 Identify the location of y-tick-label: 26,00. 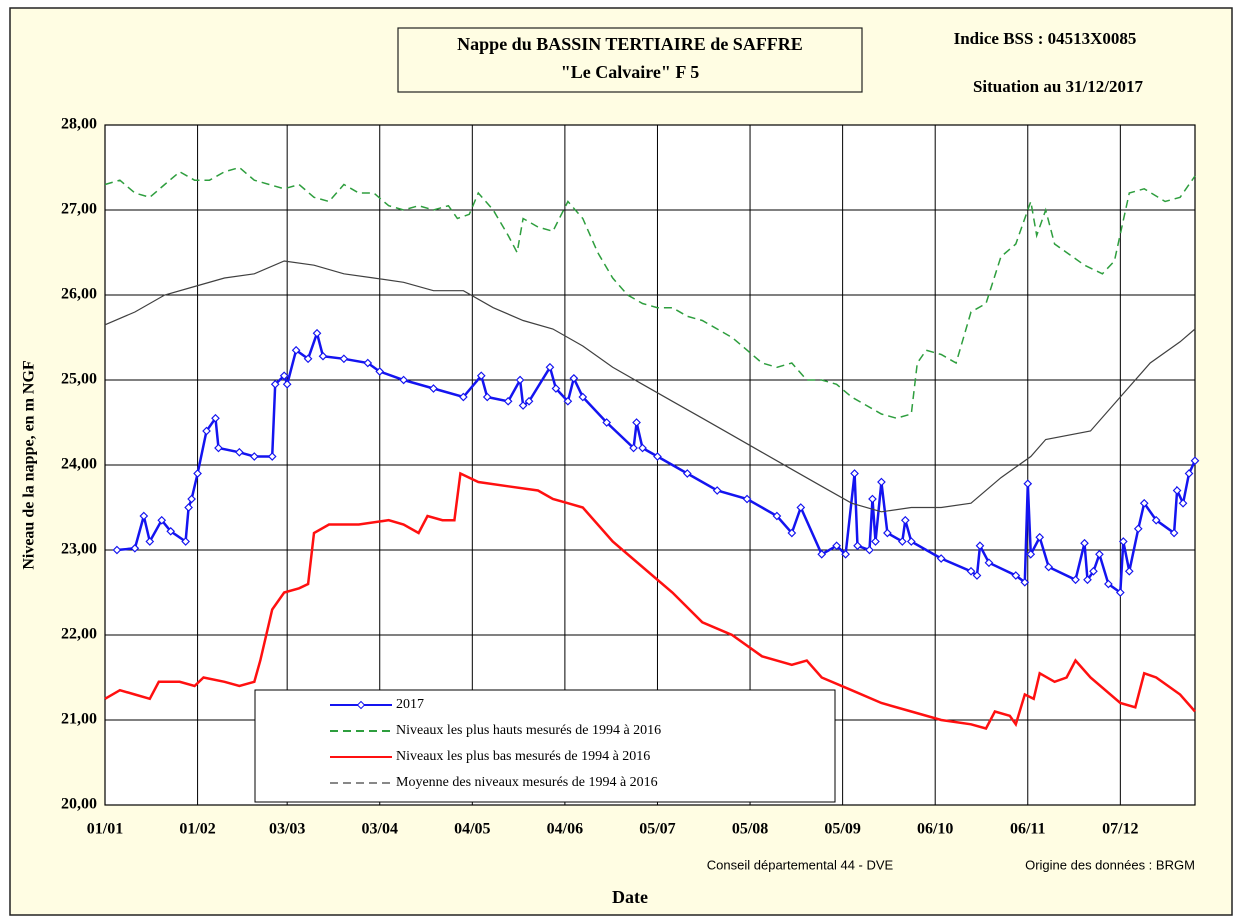
(79, 294).